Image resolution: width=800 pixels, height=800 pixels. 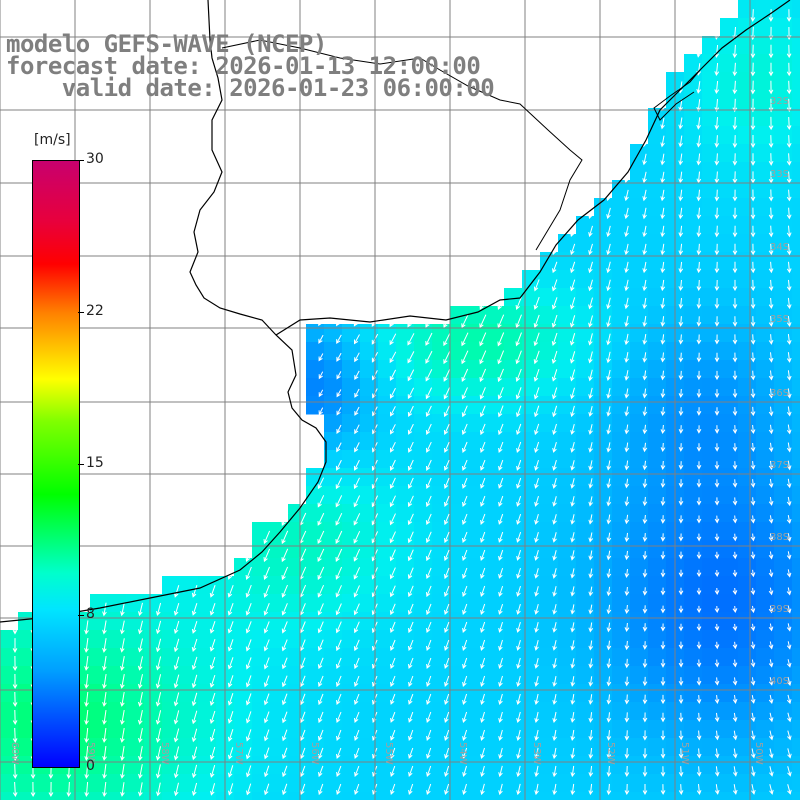 I want to click on longitude-label: 50W, so click(x=758, y=753).